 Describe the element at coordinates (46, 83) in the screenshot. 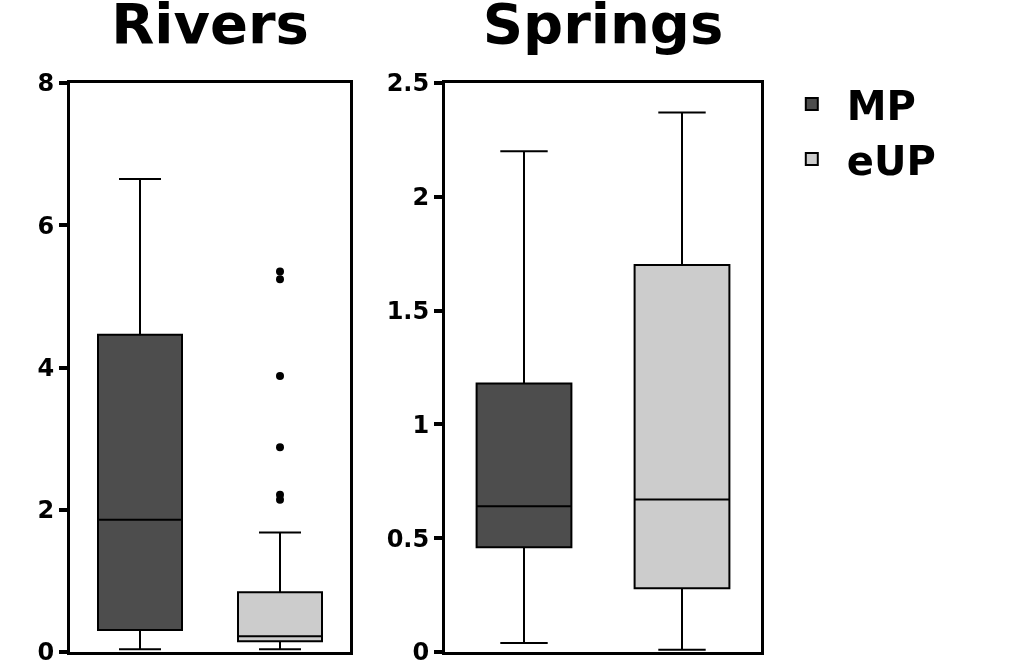

I see `y-tick-label: 8` at that location.